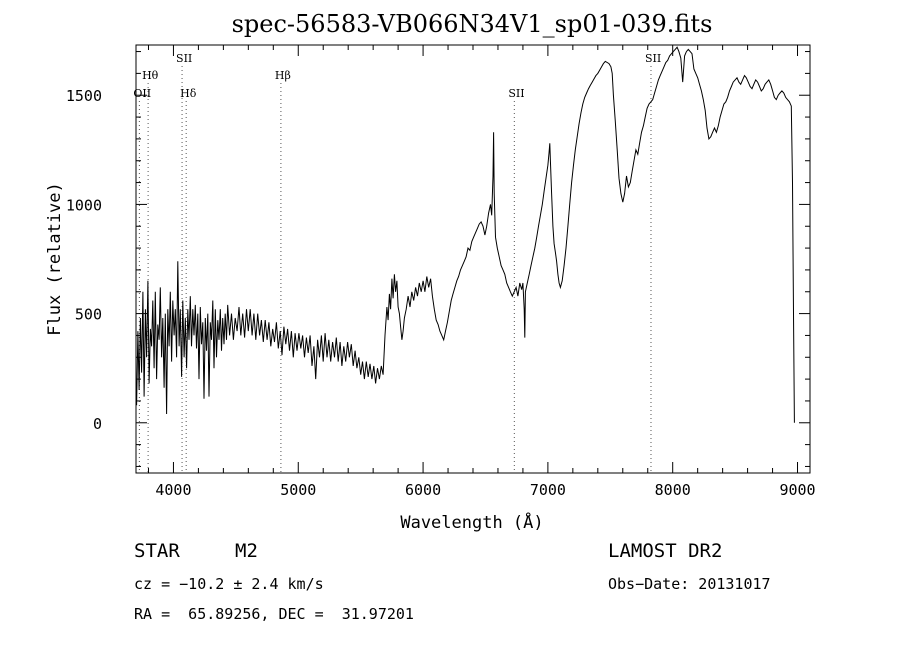  I want to click on x-tick-label: 6000, so click(423, 490).